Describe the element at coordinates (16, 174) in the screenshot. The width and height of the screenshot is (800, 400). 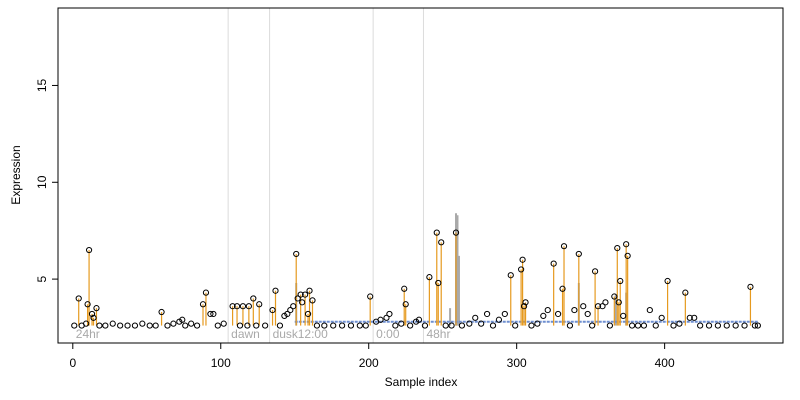
I see `y-axis-title: Expression` at that location.